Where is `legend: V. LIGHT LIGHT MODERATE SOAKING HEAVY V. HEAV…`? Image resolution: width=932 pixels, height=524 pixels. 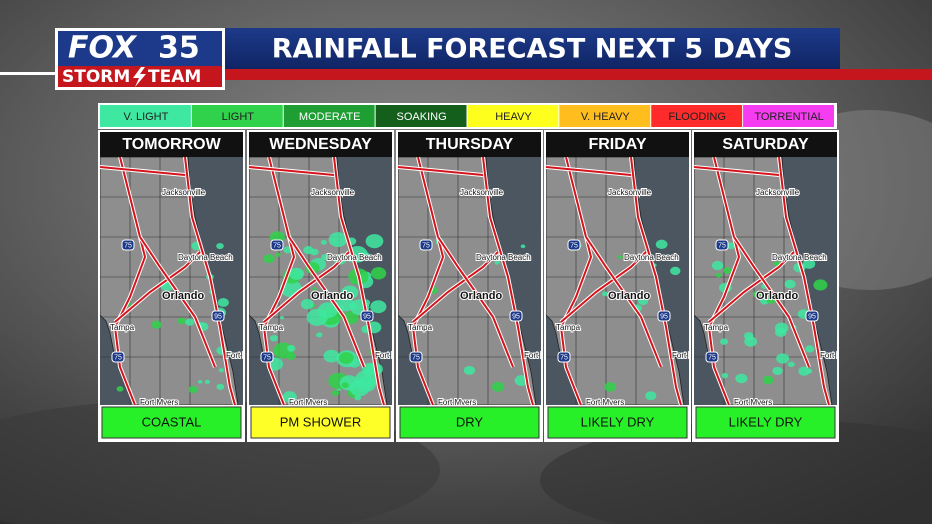
legend: V. LIGHT LIGHT MODERATE SOAKING HEAVY V. HEAV… is located at coordinates (467, 116).